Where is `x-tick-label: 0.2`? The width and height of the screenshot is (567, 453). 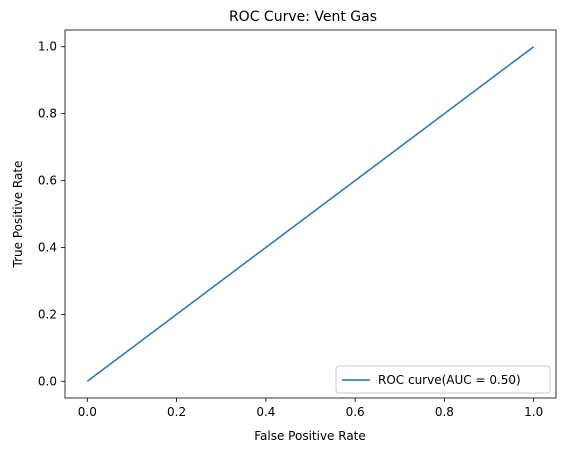 x-tick-label: 0.2 is located at coordinates (176, 412).